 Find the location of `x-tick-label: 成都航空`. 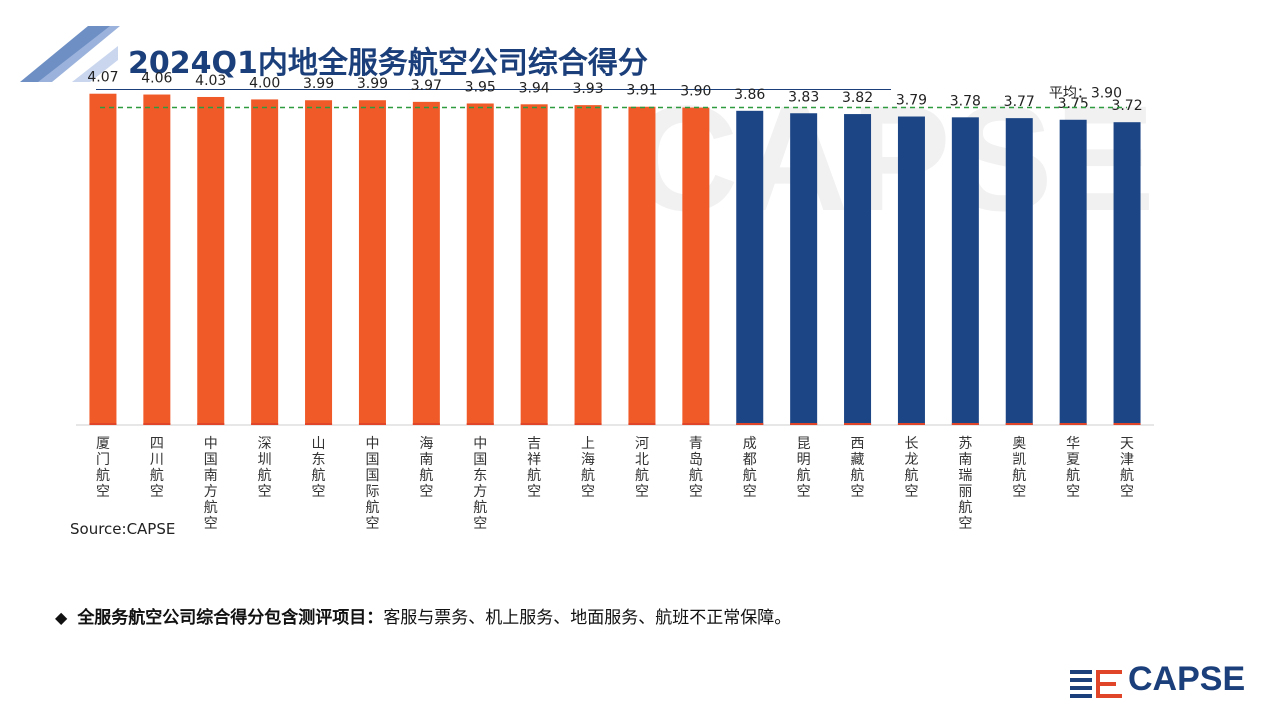

x-tick-label: 成都航空 is located at coordinates (750, 468).